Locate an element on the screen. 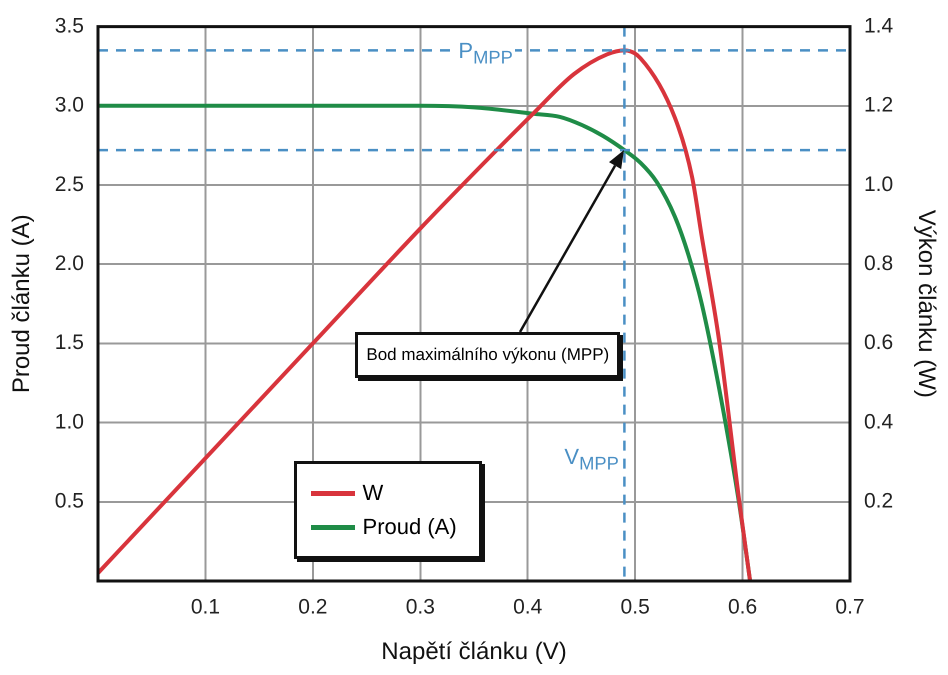  x-tick-label: 0.6 is located at coordinates (743, 606).